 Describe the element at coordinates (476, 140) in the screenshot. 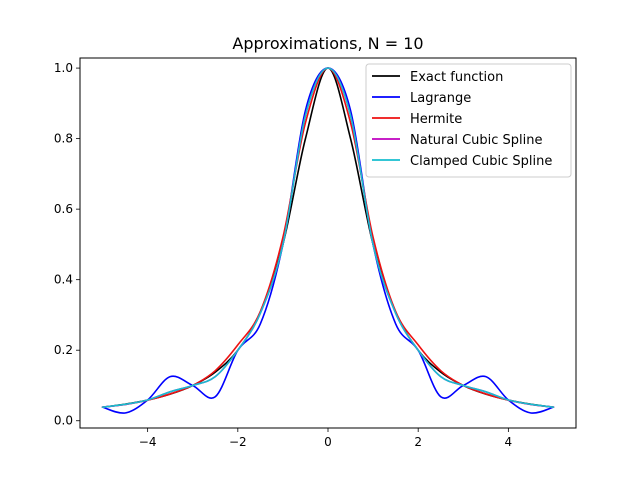

I see `legend-label-natural-cubic-spline: Natural Cubic Spline` at that location.